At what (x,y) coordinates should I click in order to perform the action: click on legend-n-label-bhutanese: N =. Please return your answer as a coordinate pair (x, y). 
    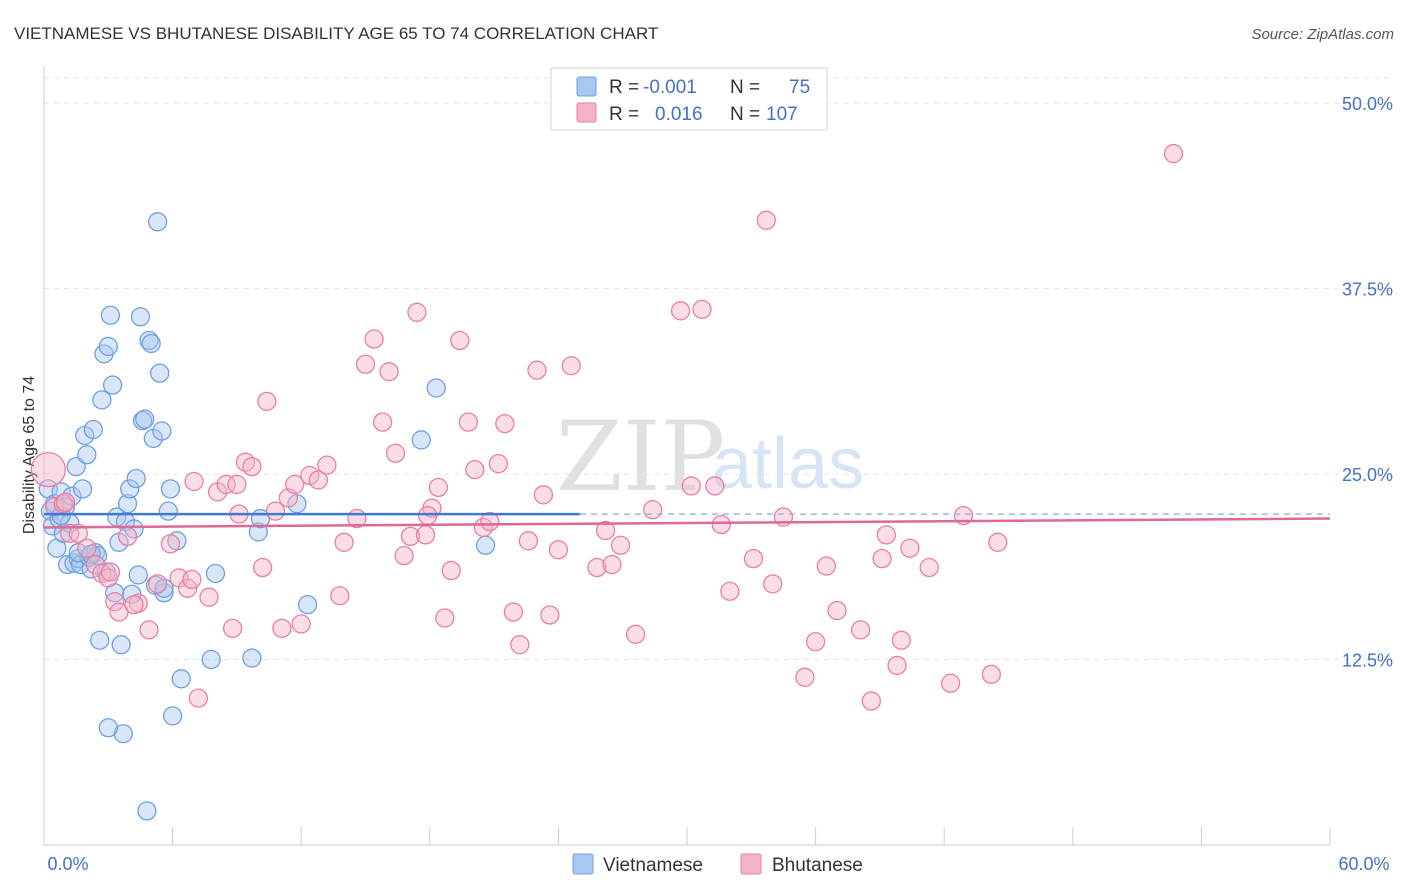
    Looking at the image, I should click on (745, 114).